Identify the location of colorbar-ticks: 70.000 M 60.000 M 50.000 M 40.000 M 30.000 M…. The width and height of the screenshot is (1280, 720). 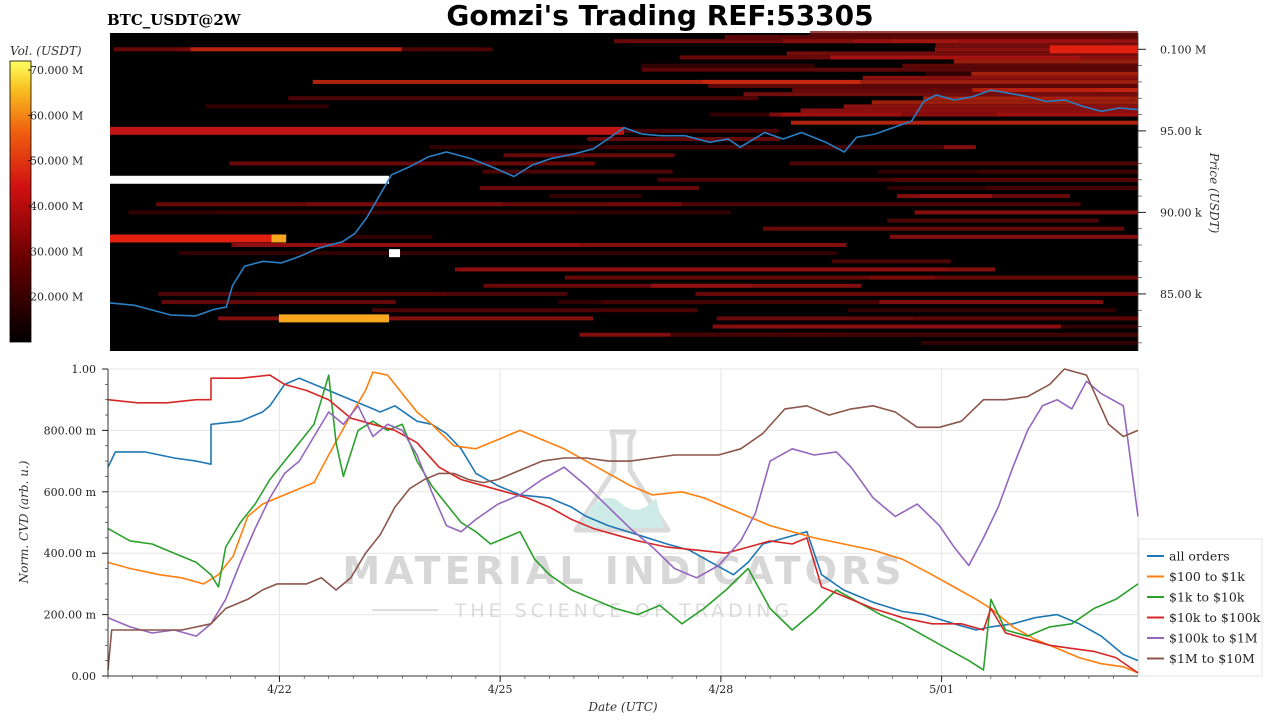
(55, 184).